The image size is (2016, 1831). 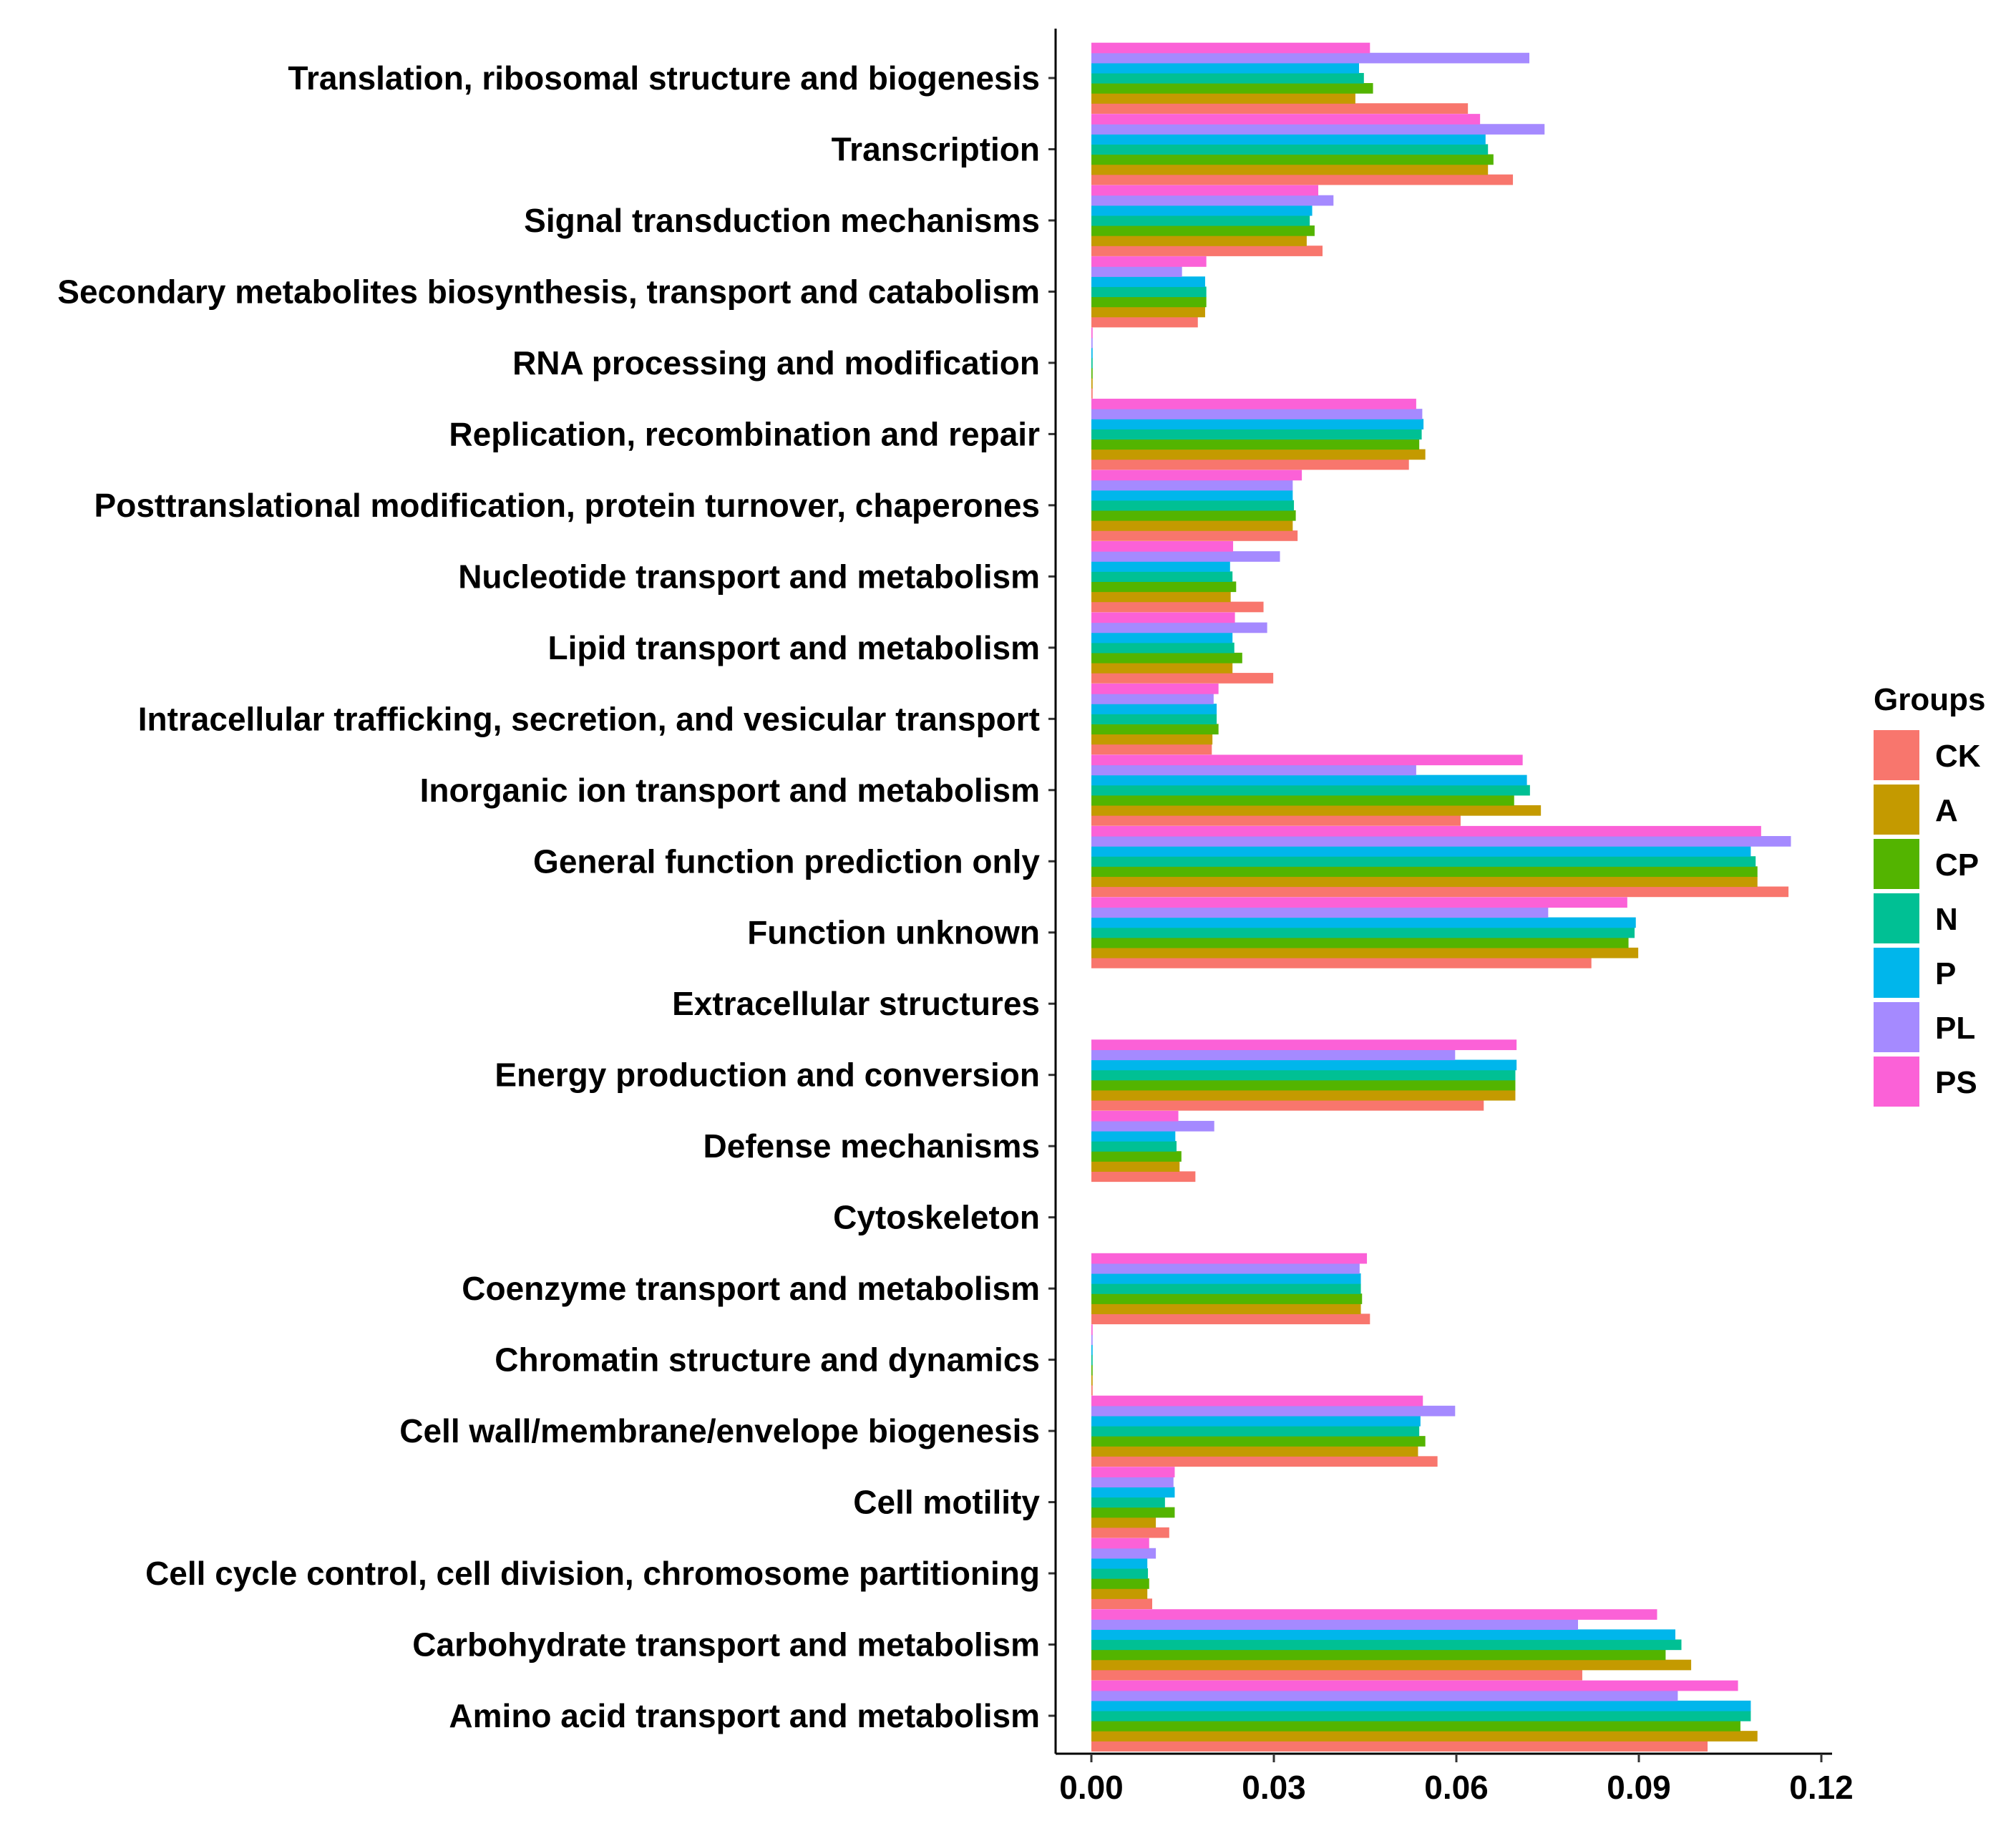 What do you see at coordinates (1120, 1573) in the screenshot?
I see `bar-n-cell-cycle-control-cell-division-chromosome-partitioning` at bounding box center [1120, 1573].